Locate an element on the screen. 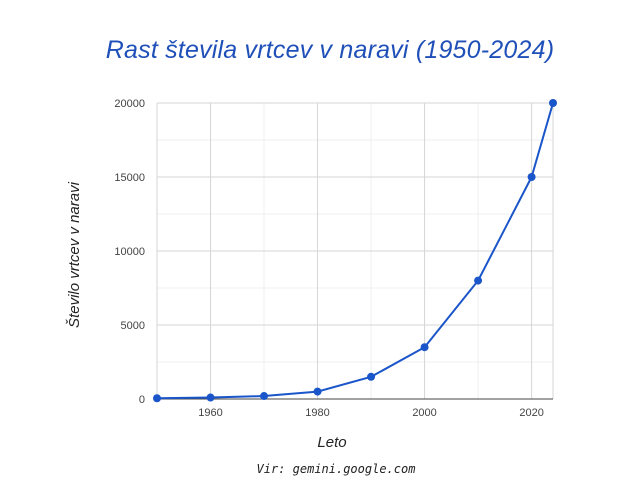 Image resolution: width=640 pixels, height=480 pixels. y-tick-label: 15000 is located at coordinates (129, 178).